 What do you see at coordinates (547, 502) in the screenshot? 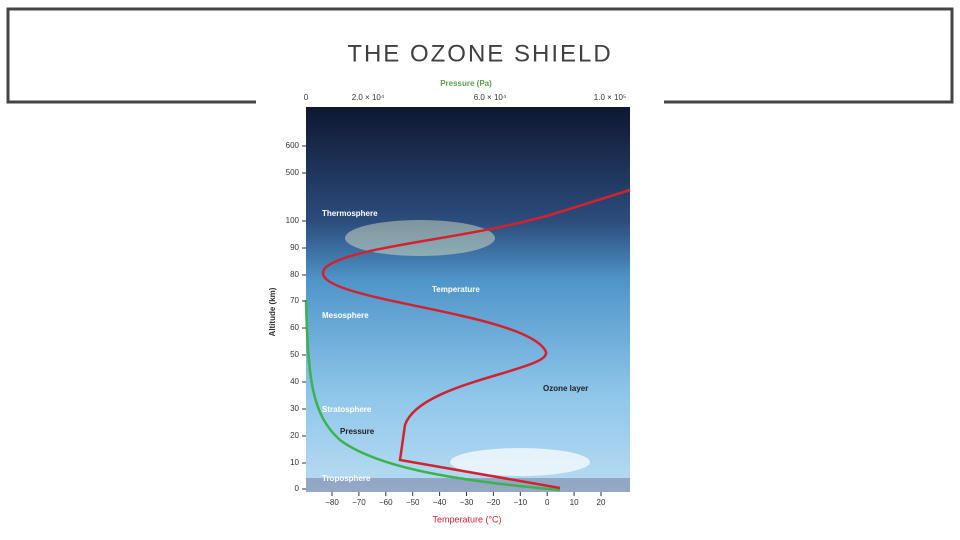
I see `temperature-tick-label: 0` at bounding box center [547, 502].